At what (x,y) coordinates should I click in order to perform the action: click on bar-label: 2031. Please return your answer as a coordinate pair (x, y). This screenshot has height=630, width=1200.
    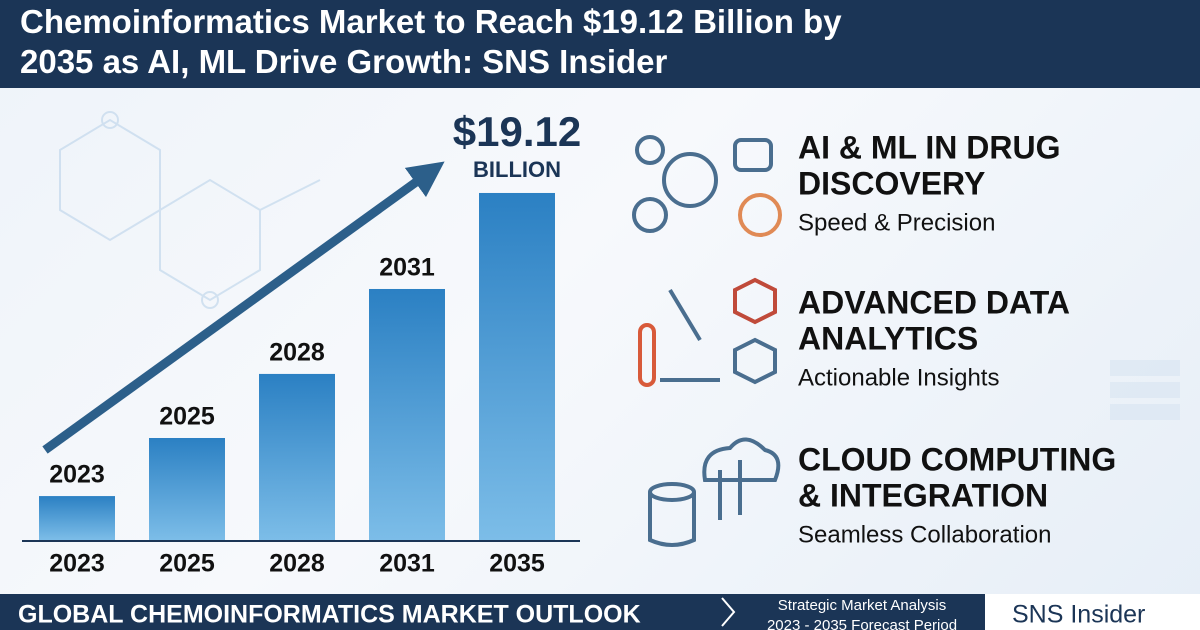
    Looking at the image, I should click on (407, 268).